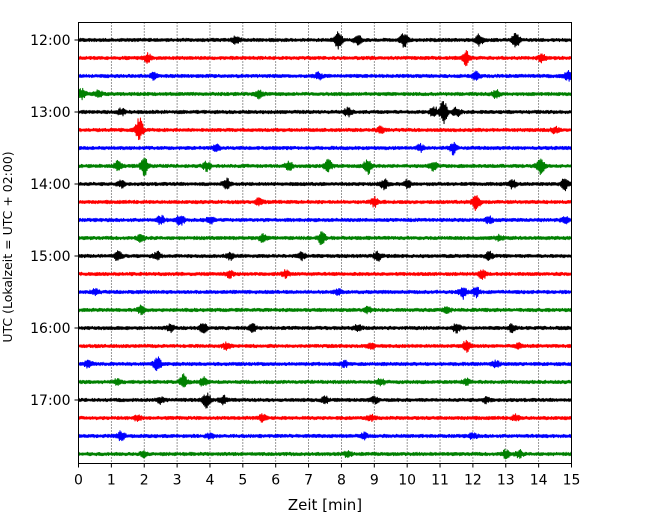 The image size is (650, 520). I want to click on x-tick-label: 0, so click(78, 481).